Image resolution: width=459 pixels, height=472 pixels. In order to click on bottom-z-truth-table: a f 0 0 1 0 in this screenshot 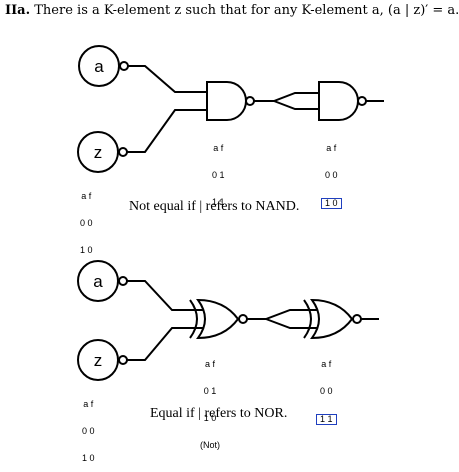, I will do `click(88, 427)`.